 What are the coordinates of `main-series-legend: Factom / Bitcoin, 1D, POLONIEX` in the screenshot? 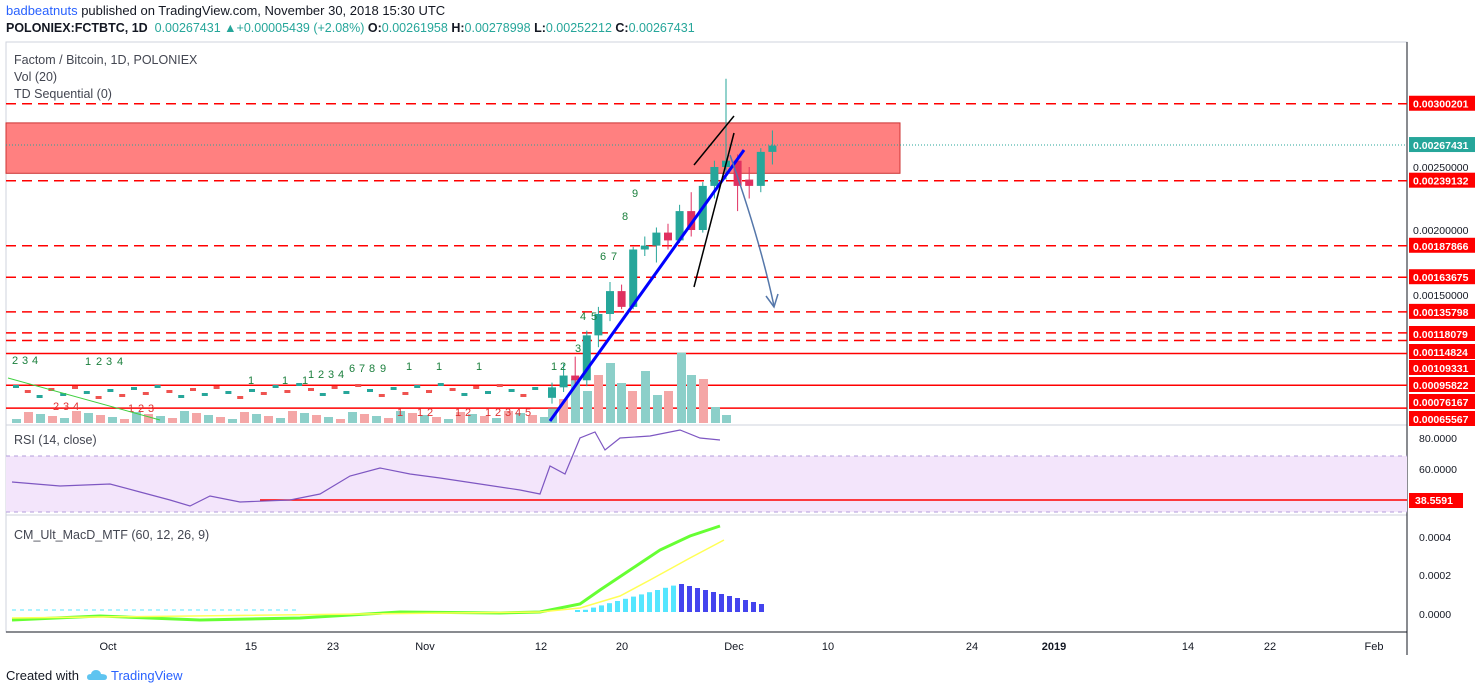 It's located at (106, 60).